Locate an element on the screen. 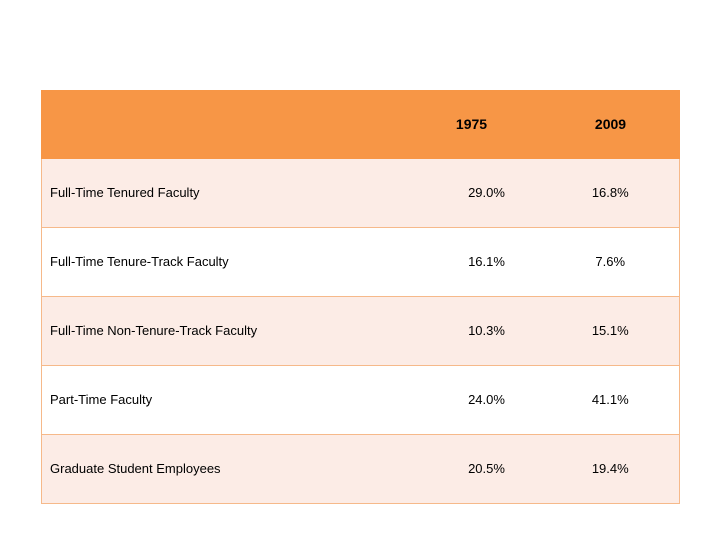 This screenshot has height=540, width=720. value-2009: 19.4% is located at coordinates (610, 468).